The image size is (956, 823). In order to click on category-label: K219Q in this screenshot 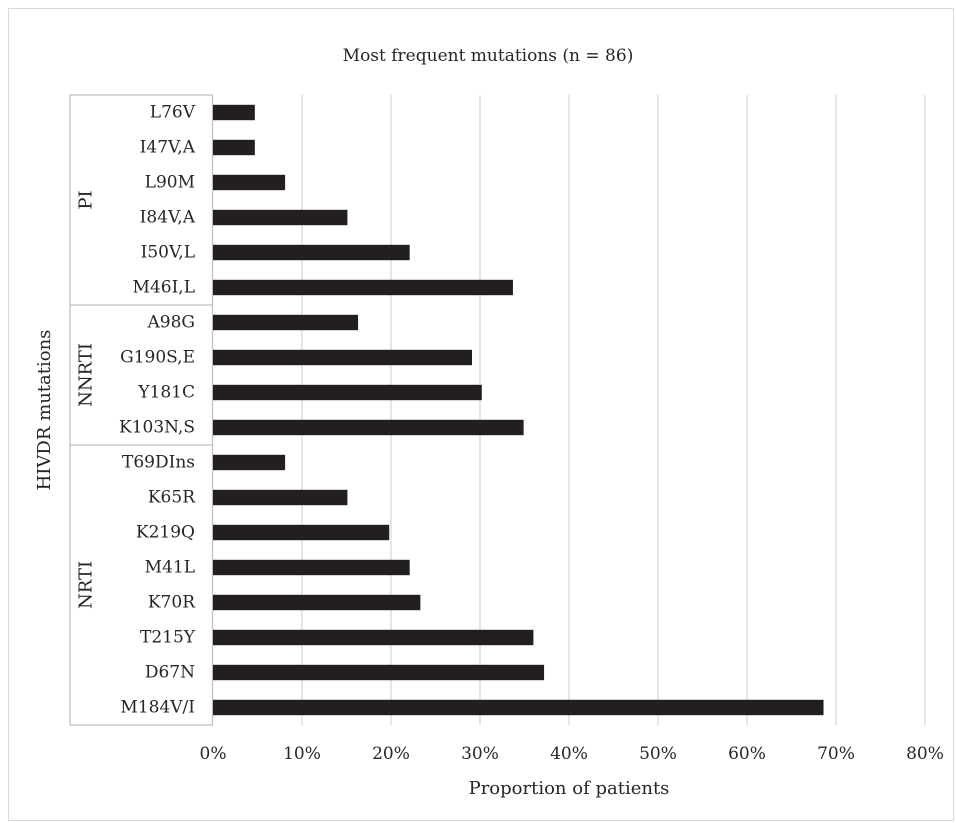, I will do `click(165, 533)`.